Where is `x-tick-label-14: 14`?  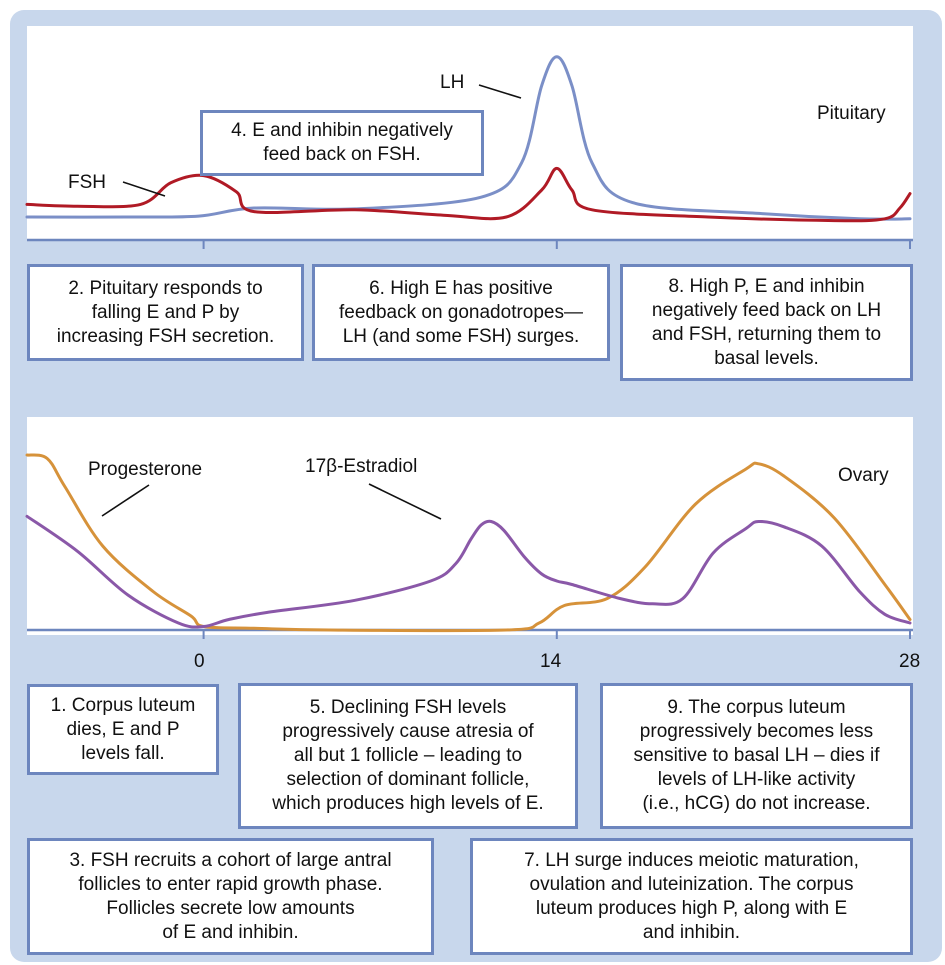 x-tick-label-14: 14 is located at coordinates (551, 661).